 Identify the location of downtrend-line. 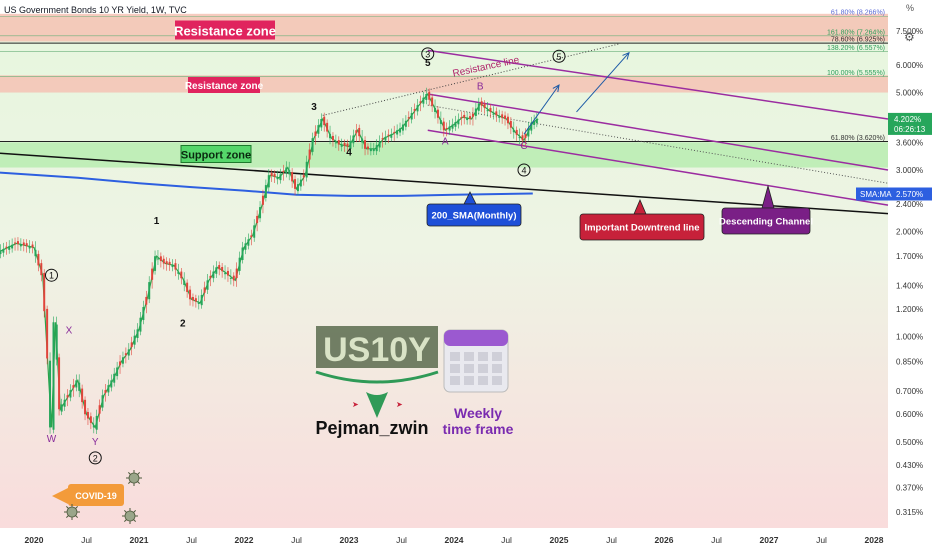
(444, 183).